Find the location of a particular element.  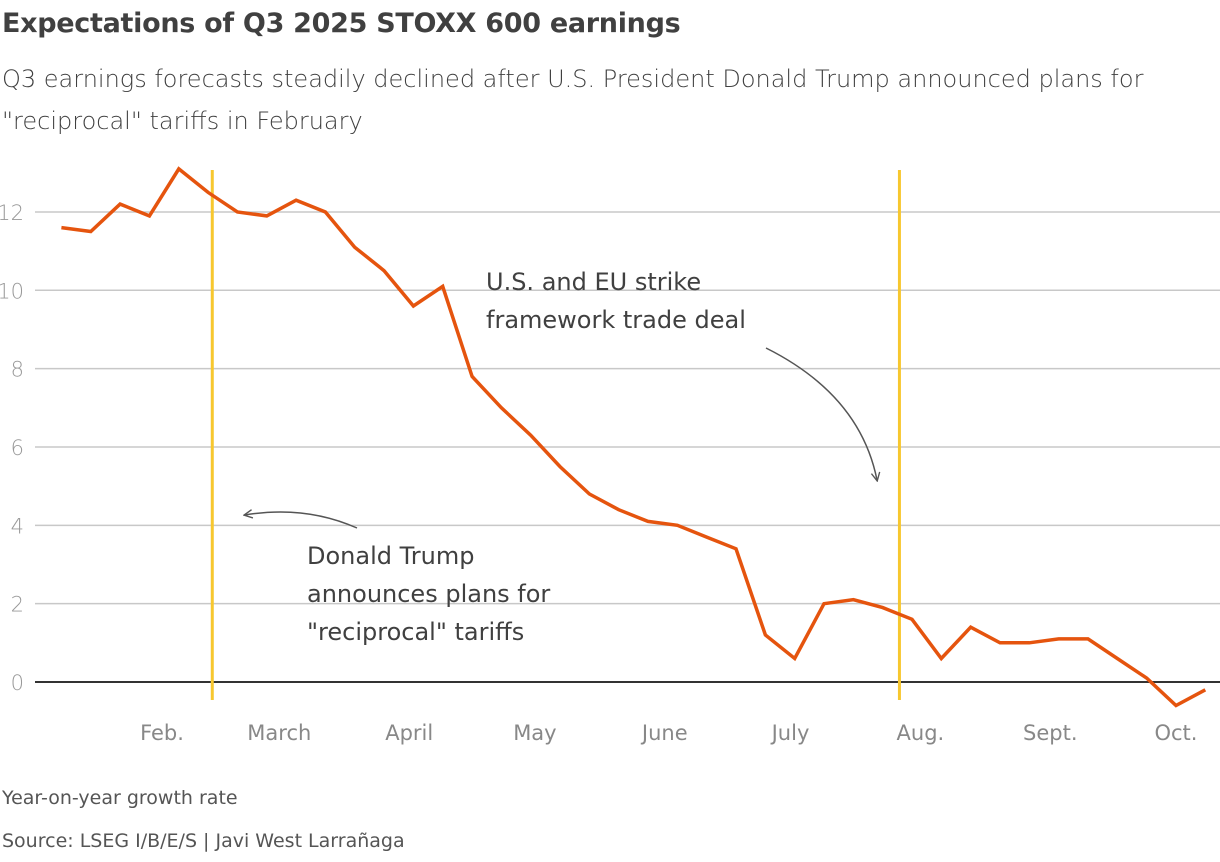

x-tick-label: March is located at coordinates (279, 733).